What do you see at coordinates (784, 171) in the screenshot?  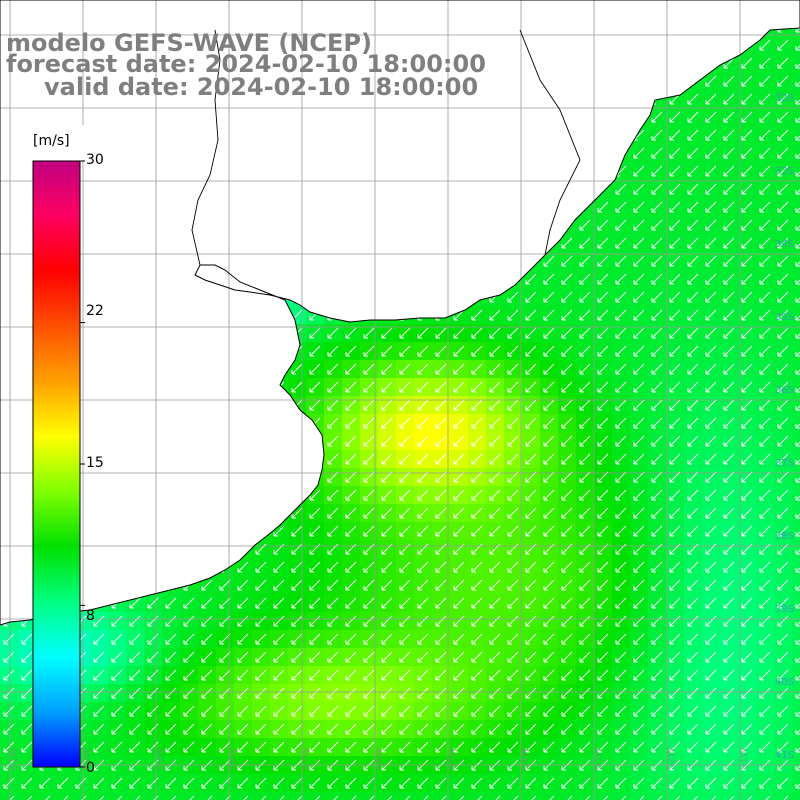 I see `lat-label: 33S` at bounding box center [784, 171].